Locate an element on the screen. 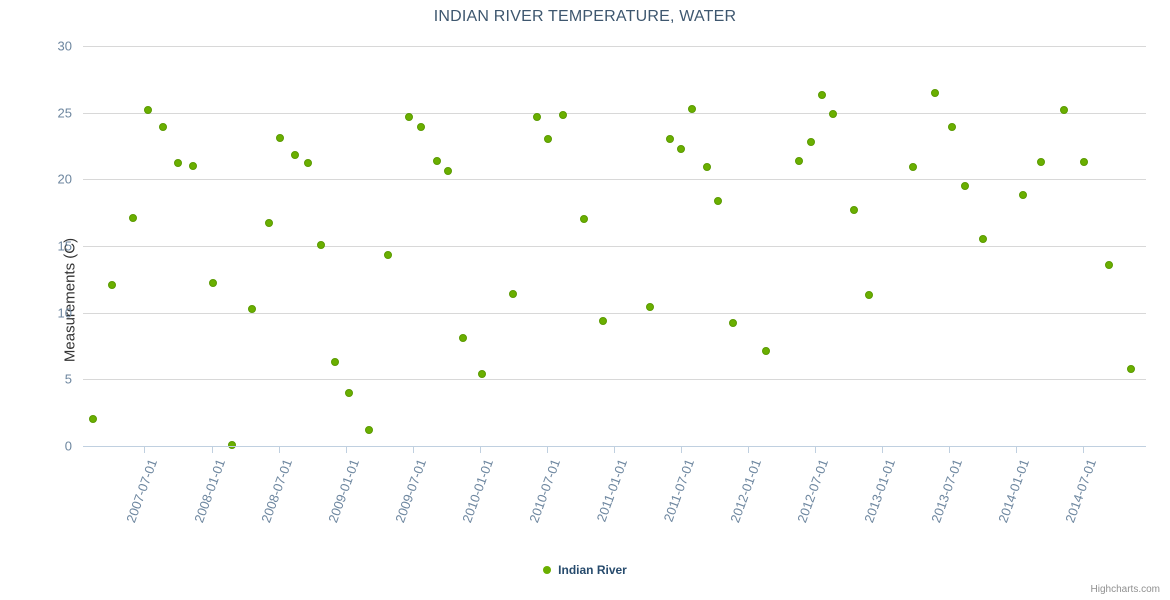 The height and width of the screenshot is (600, 1170). x-axis-tick-label: 2009-07-01 is located at coordinates (410, 491).